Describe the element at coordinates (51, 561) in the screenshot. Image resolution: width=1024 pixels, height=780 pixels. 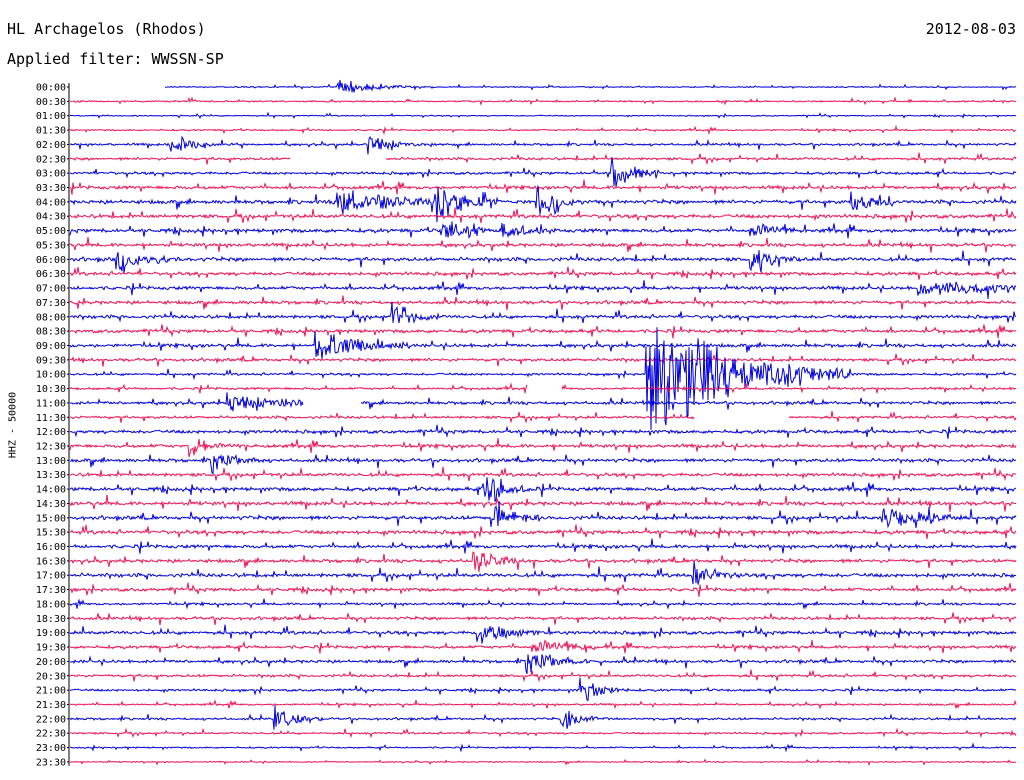
I see `row-time-label: 16:30` at that location.